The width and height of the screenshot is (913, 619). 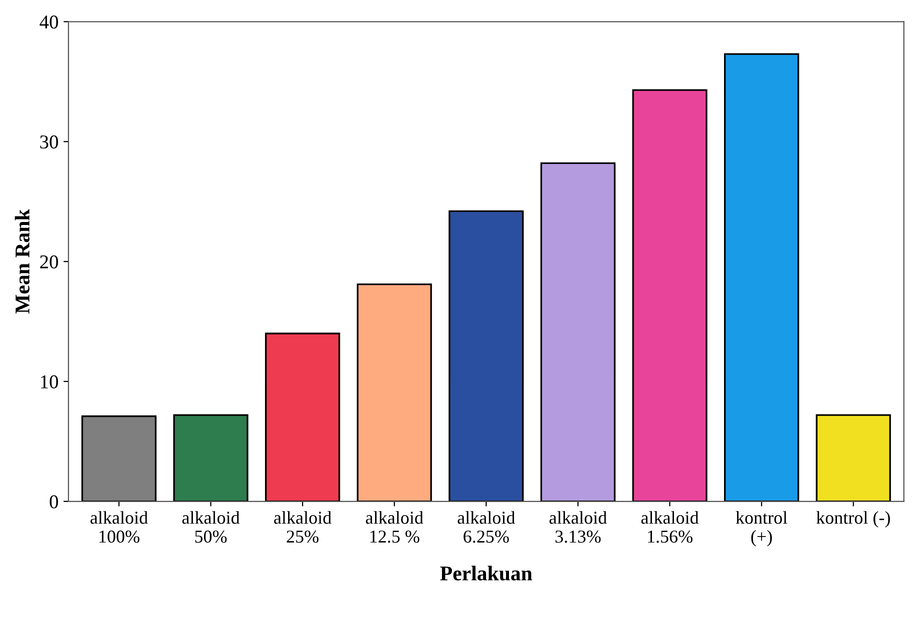 I want to click on y-tick-label: 20, so click(x=49, y=261).